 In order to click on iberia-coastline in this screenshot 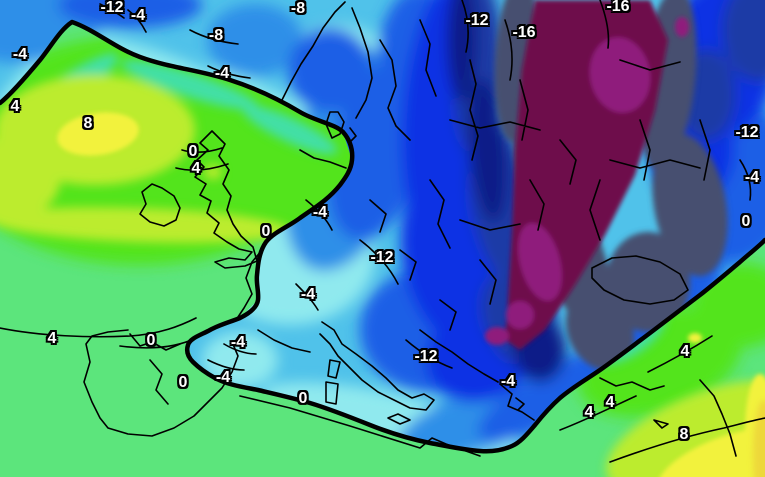, I will do `click(161, 383)`.